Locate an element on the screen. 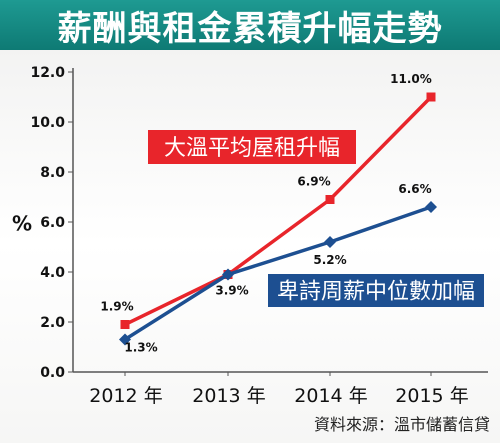 The width and height of the screenshot is (500, 443). legend-box-rent is located at coordinates (252, 147).